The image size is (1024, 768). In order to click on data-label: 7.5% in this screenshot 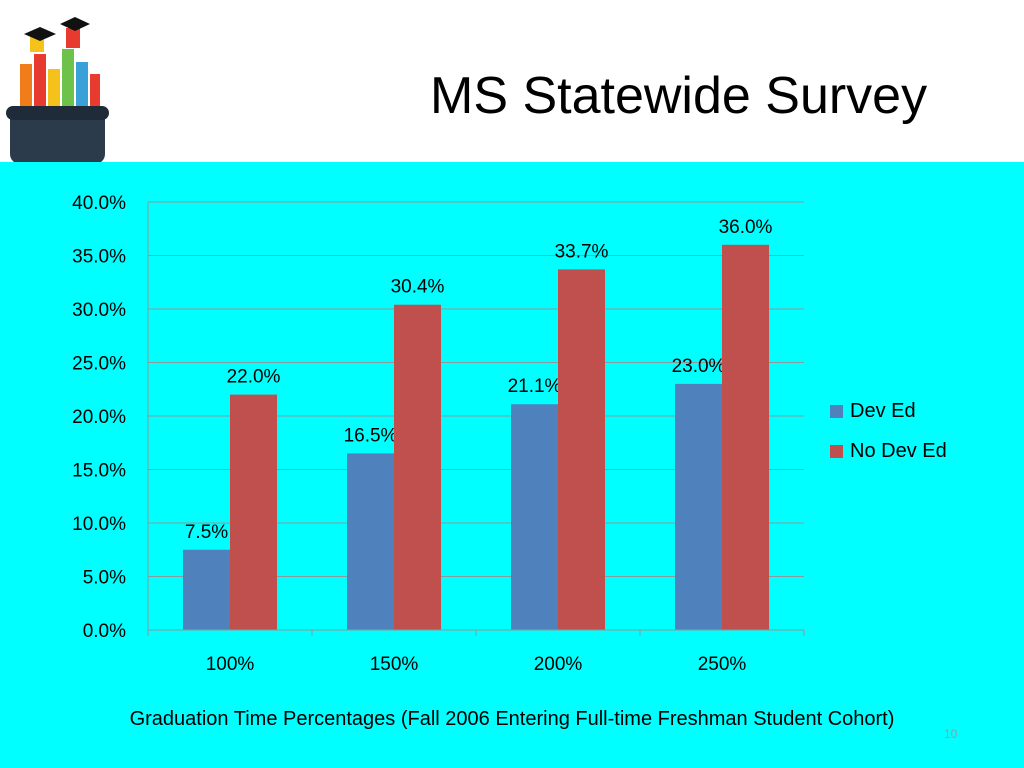, I will do `click(206, 532)`.